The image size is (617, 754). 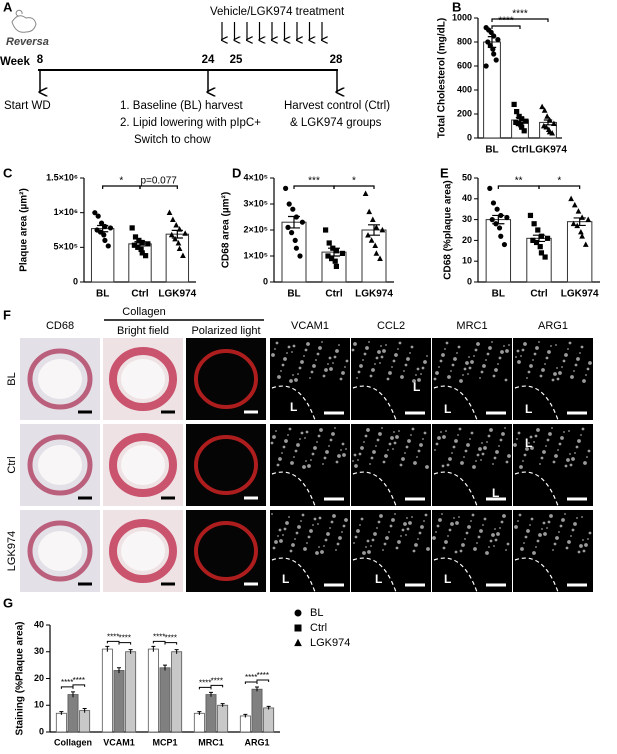 I want to click on column-header: Bright field, so click(x=143, y=331).